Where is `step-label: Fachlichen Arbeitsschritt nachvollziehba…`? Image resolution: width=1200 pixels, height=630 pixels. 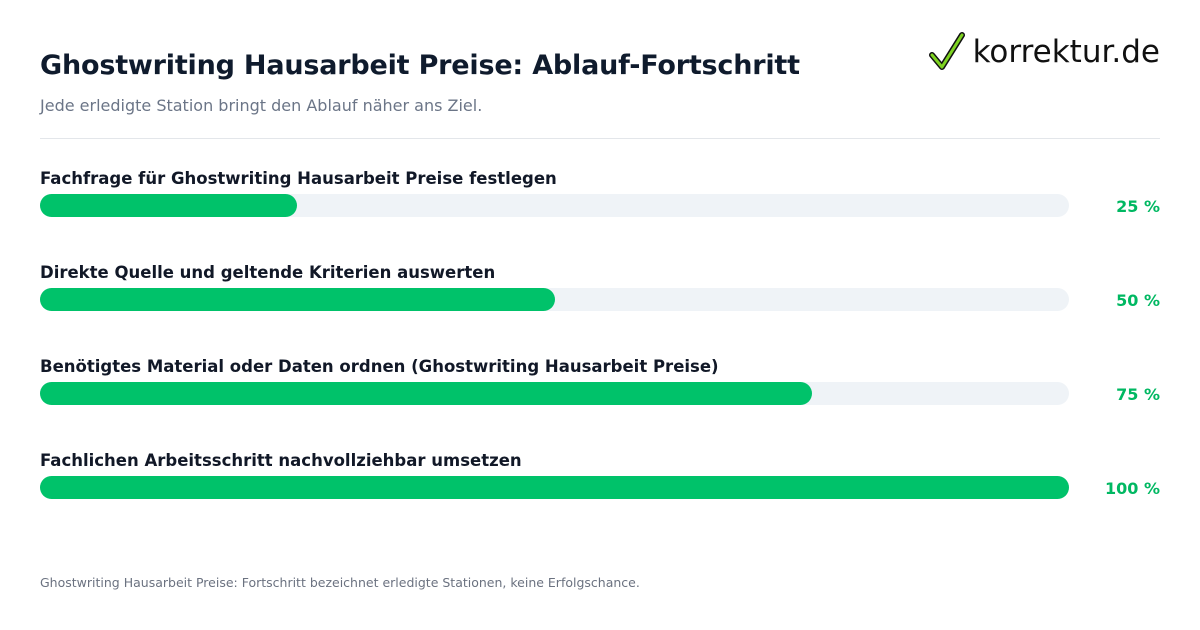 step-label: Fachlichen Arbeitsschritt nachvollziehba… is located at coordinates (281, 460).